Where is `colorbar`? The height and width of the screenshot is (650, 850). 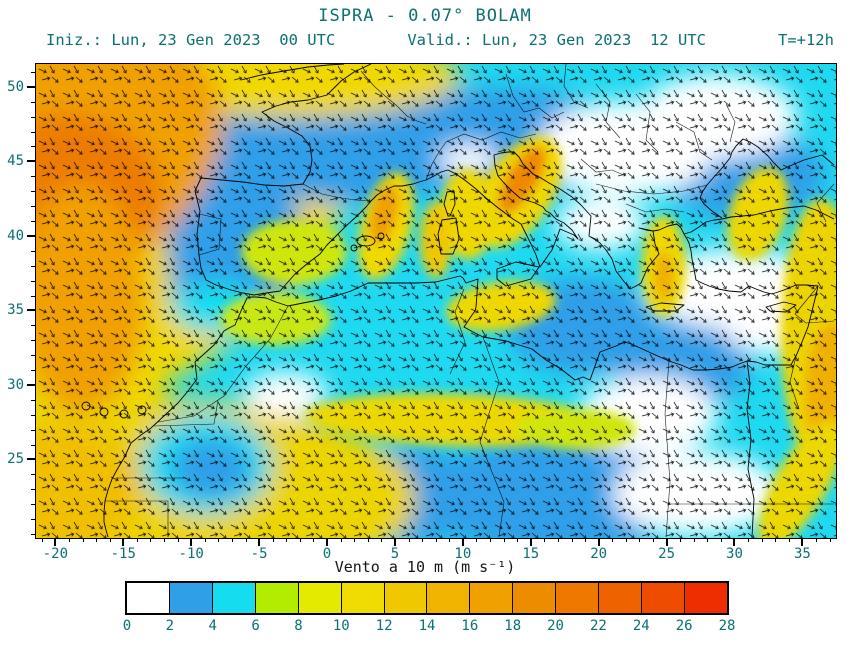 colorbar is located at coordinates (427, 598).